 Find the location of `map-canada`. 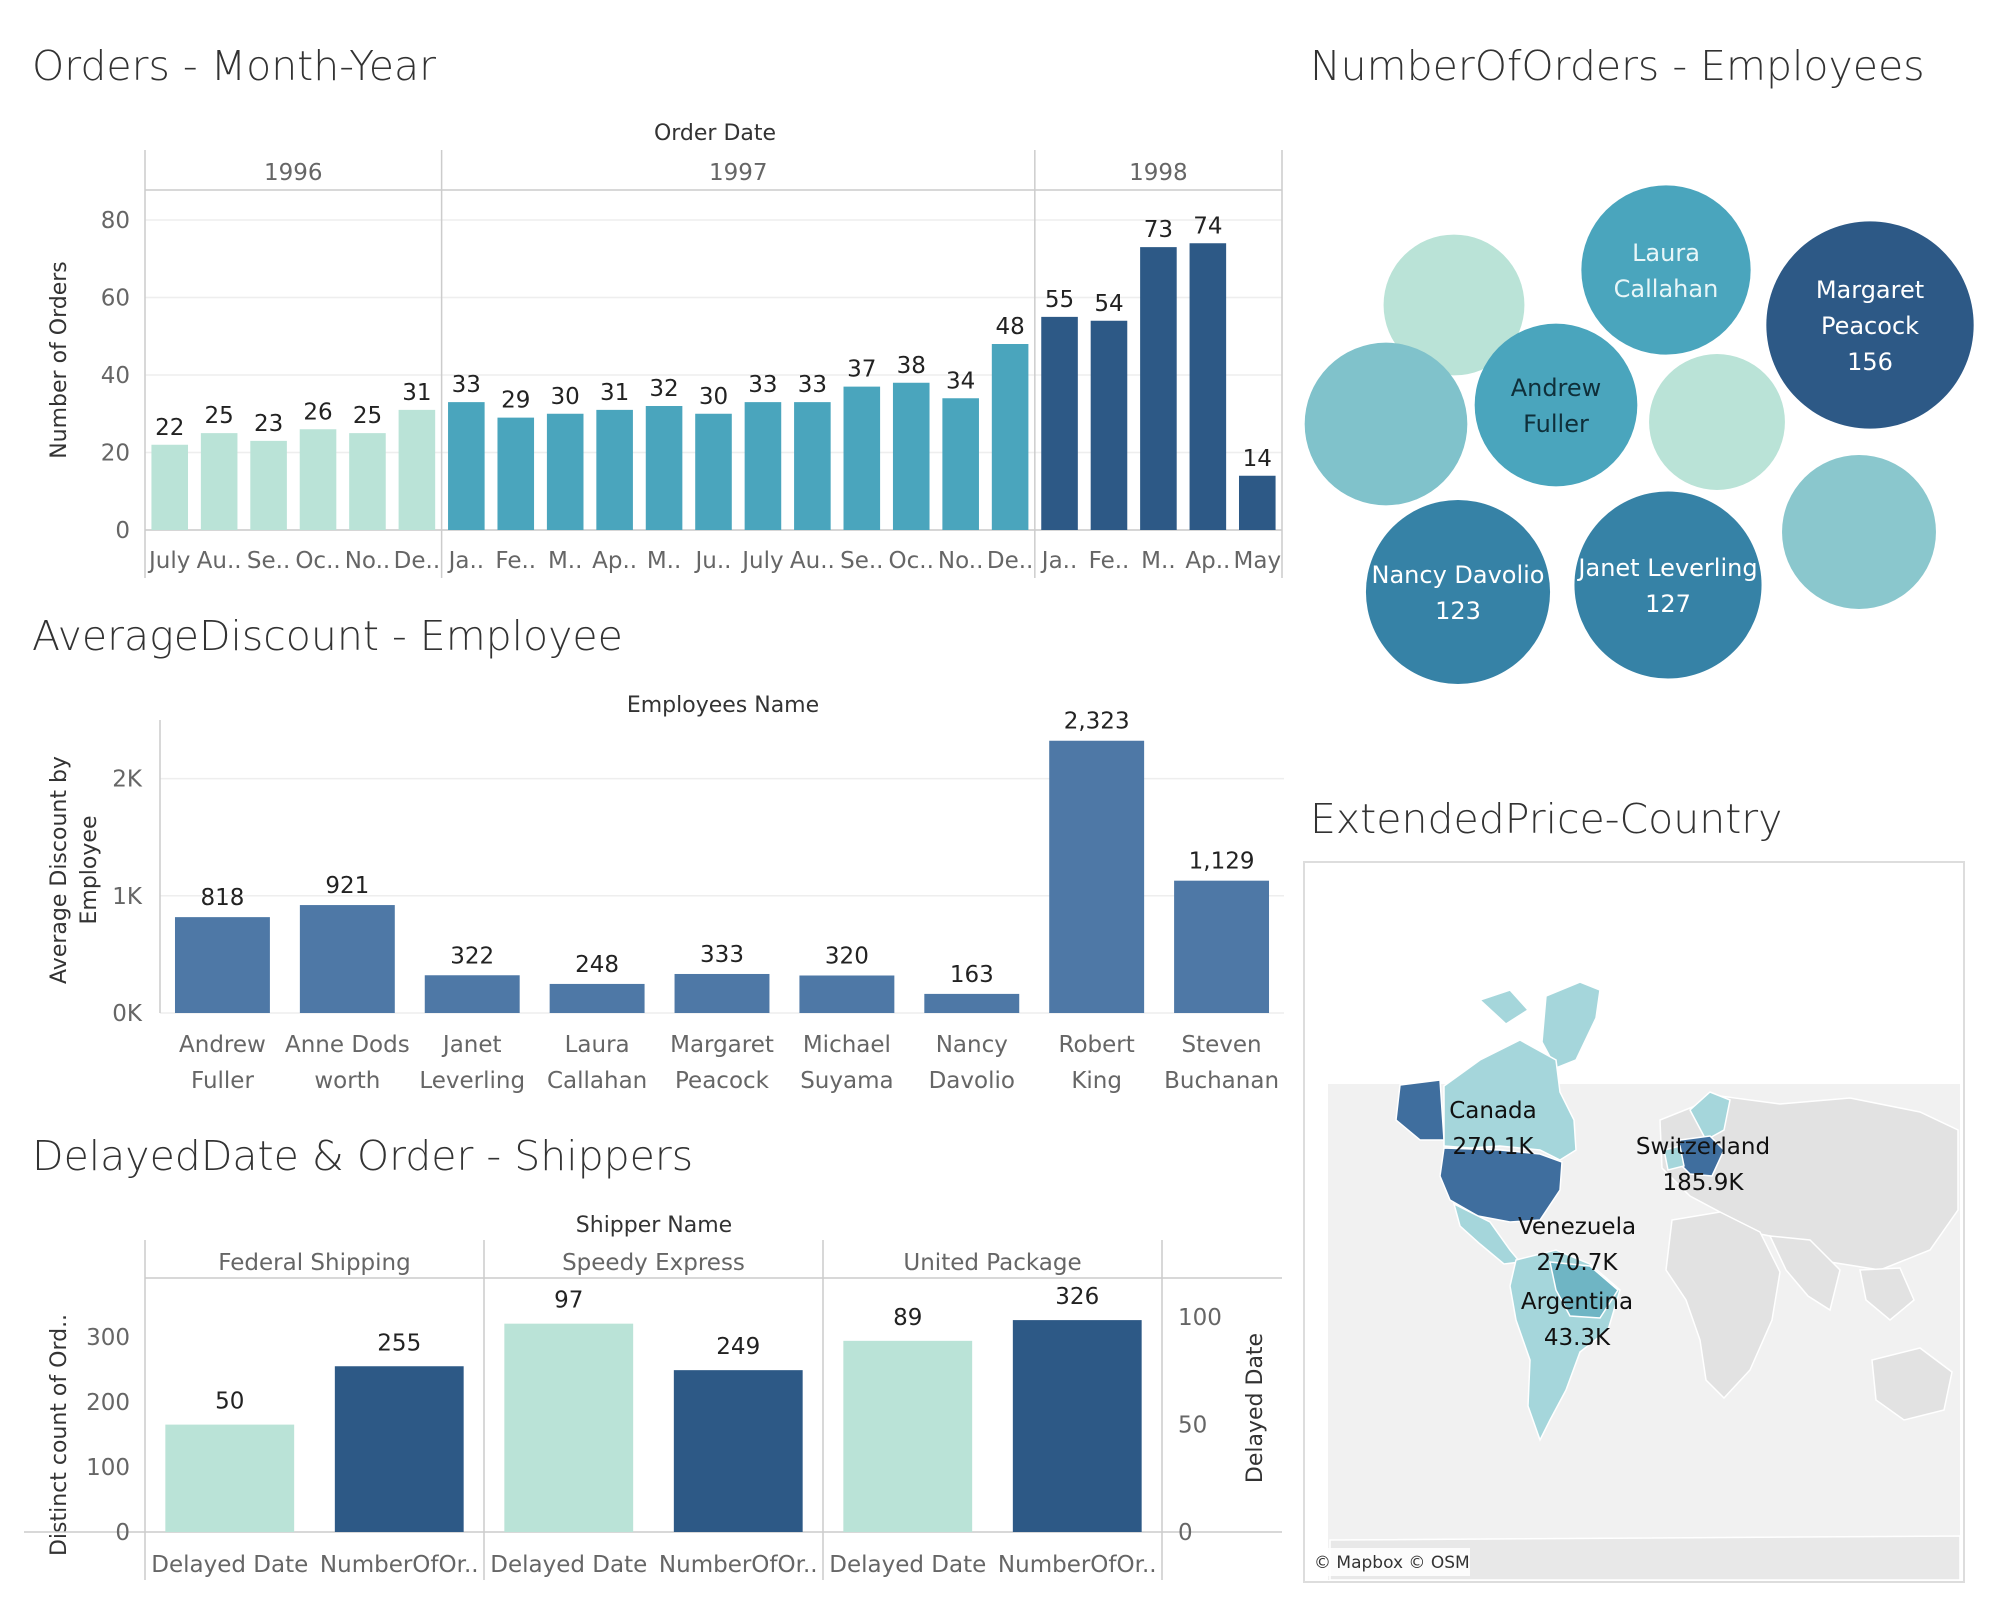

map-canada is located at coordinates (1510, 1100).